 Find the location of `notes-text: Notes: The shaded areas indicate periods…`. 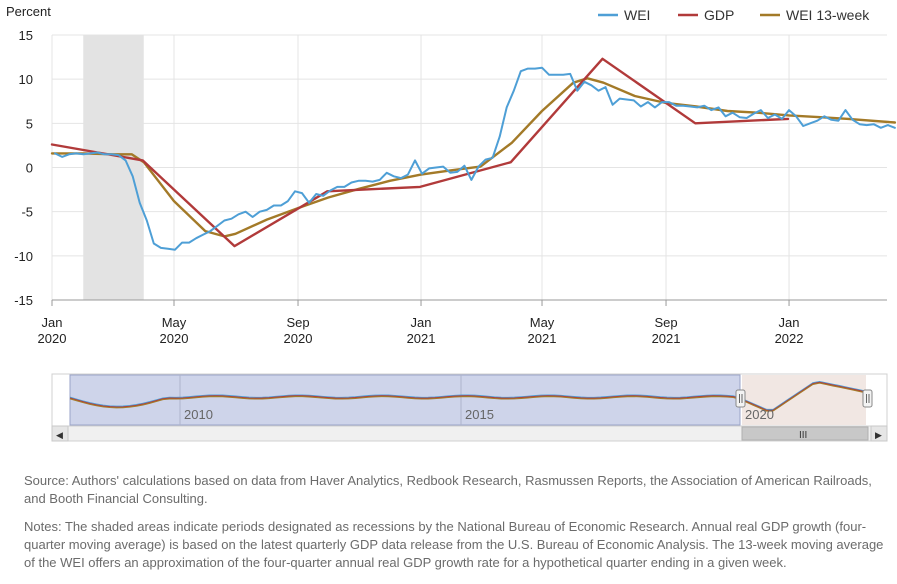

notes-text: Notes: The shaded areas indicate periods… is located at coordinates (454, 544).